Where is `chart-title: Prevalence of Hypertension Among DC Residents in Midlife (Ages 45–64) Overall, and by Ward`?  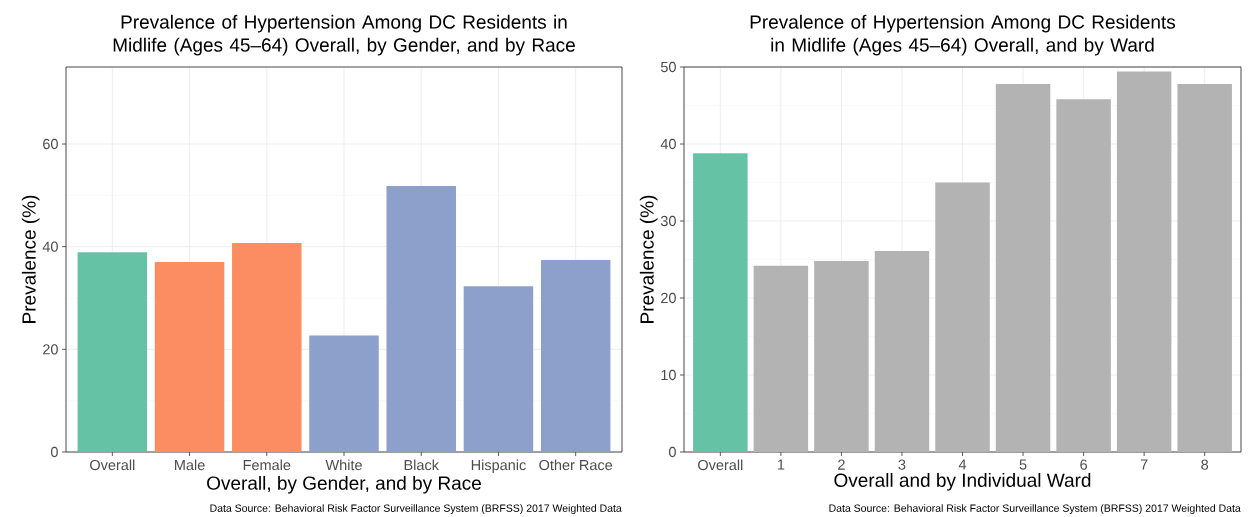
chart-title: Prevalence of Hypertension Among DC Residents in Midlife (Ages 45–64) Overall, and by Ward is located at coordinates (963, 35).